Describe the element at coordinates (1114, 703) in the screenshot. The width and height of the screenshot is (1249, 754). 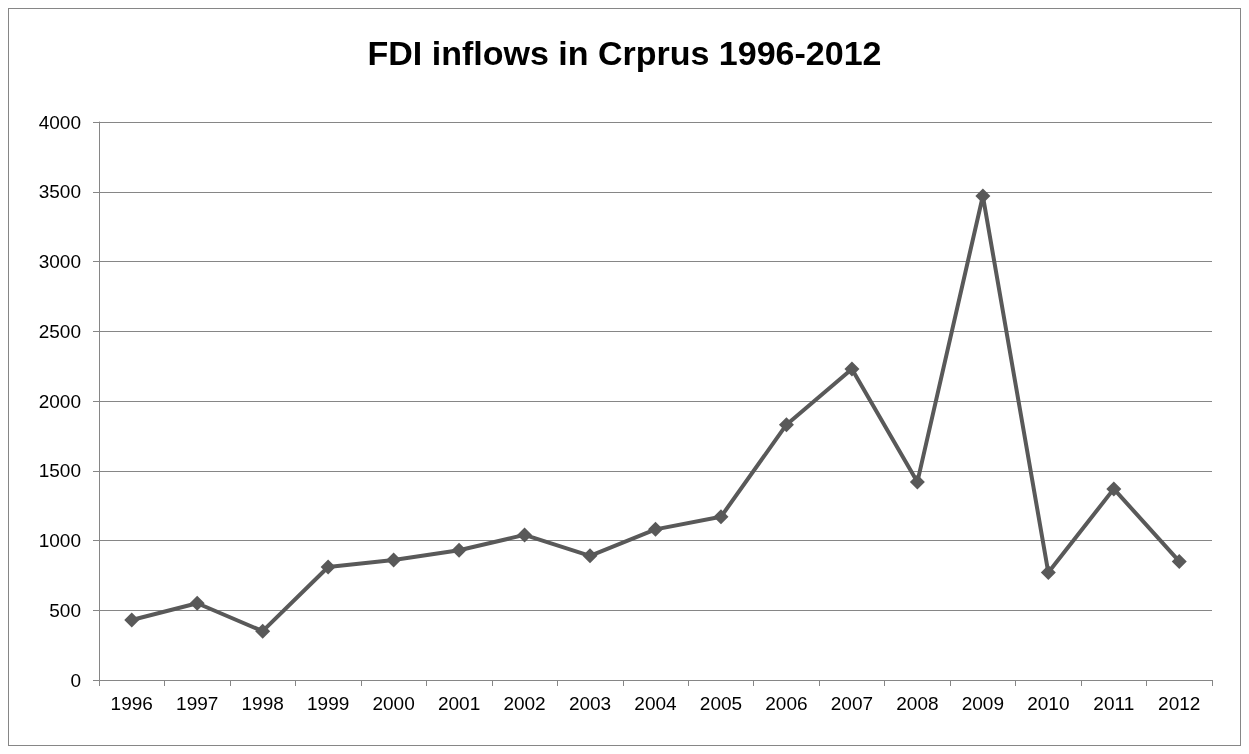
I see `x-tick-label: 2011` at that location.